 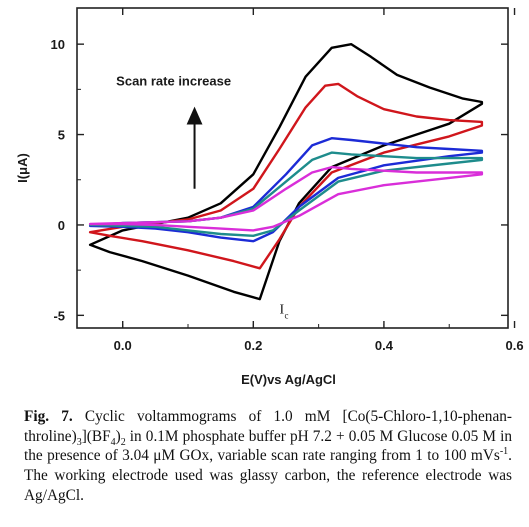 What do you see at coordinates (281, 310) in the screenshot?
I see `peak-label: I` at bounding box center [281, 310].